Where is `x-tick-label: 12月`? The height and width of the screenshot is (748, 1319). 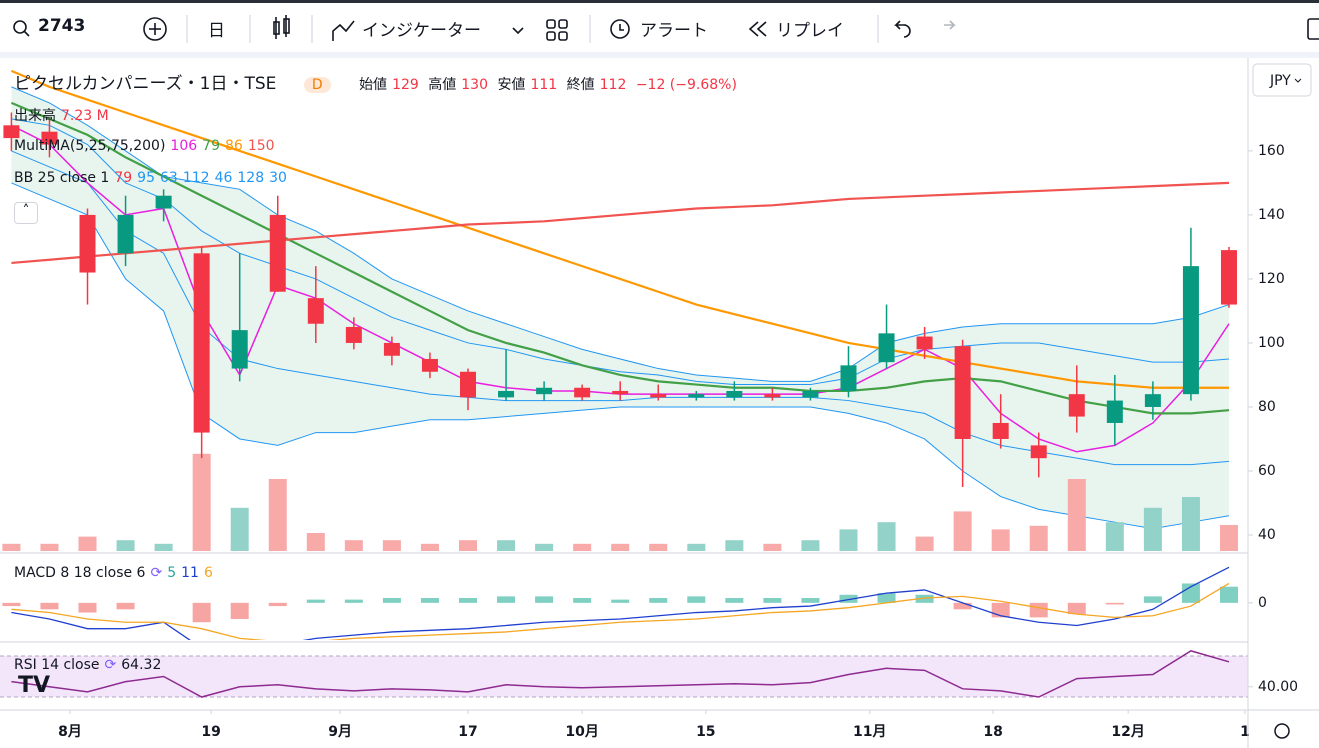
x-tick-label: 12月 is located at coordinates (1127, 732).